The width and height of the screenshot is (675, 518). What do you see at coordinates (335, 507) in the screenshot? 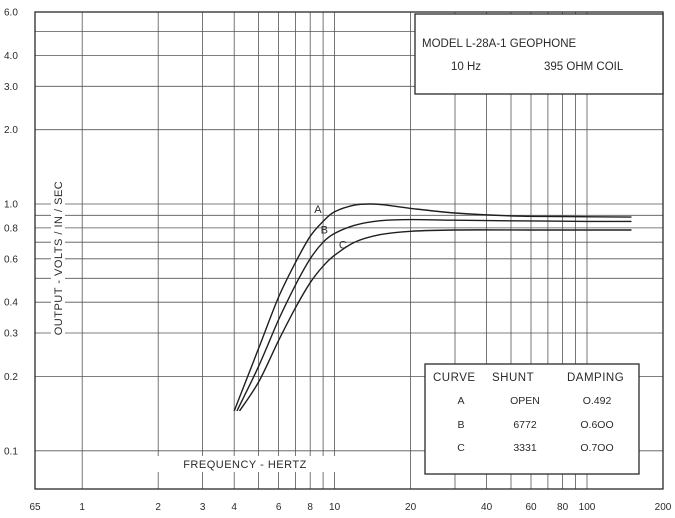
I see `x-tick-label: 10` at bounding box center [335, 507].